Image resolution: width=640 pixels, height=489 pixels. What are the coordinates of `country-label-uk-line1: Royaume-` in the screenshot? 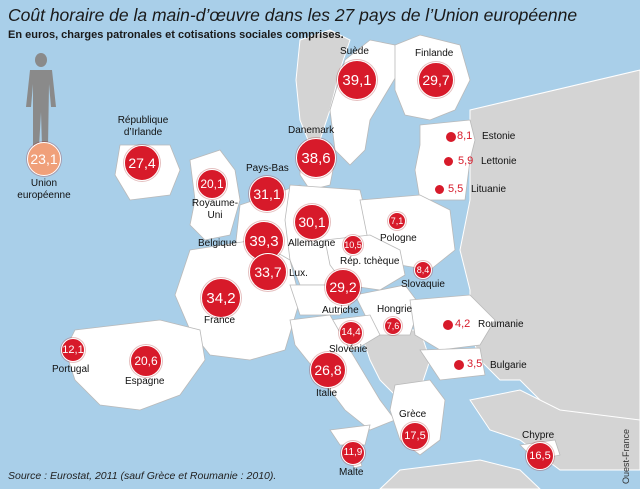 It's located at (215, 203).